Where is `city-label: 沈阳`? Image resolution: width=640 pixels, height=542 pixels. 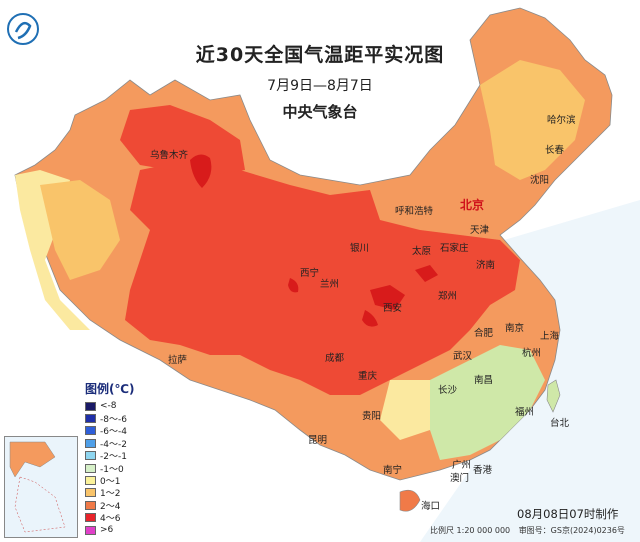 city-label: 沈阳 is located at coordinates (540, 180).